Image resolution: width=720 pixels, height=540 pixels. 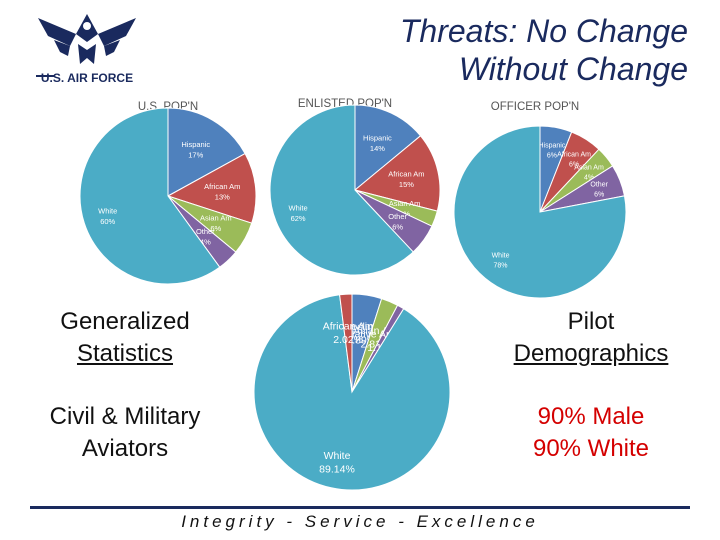 I want to click on footer-motto: Integrity - Service - Excellence, so click(x=360, y=521).